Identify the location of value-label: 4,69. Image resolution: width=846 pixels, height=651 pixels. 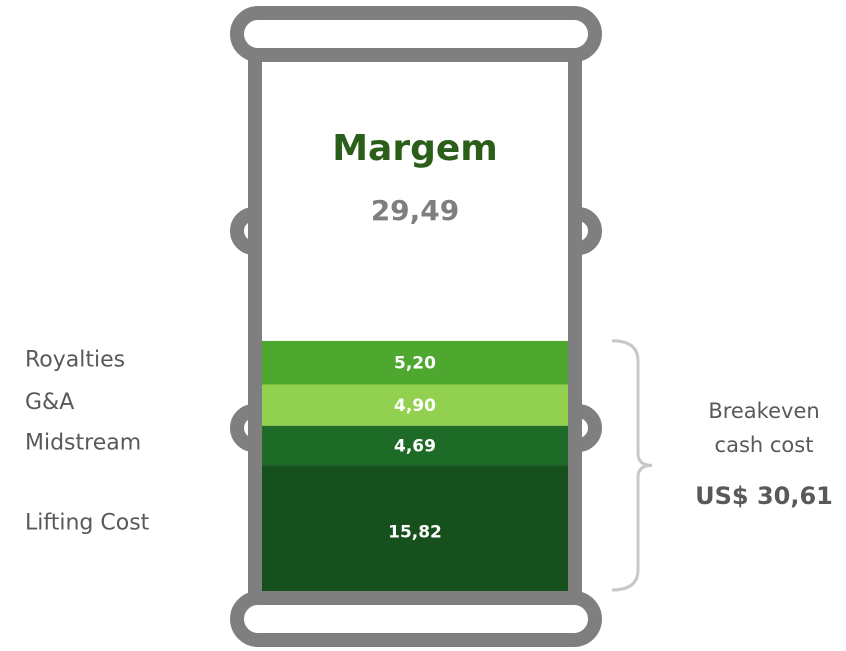
(415, 446).